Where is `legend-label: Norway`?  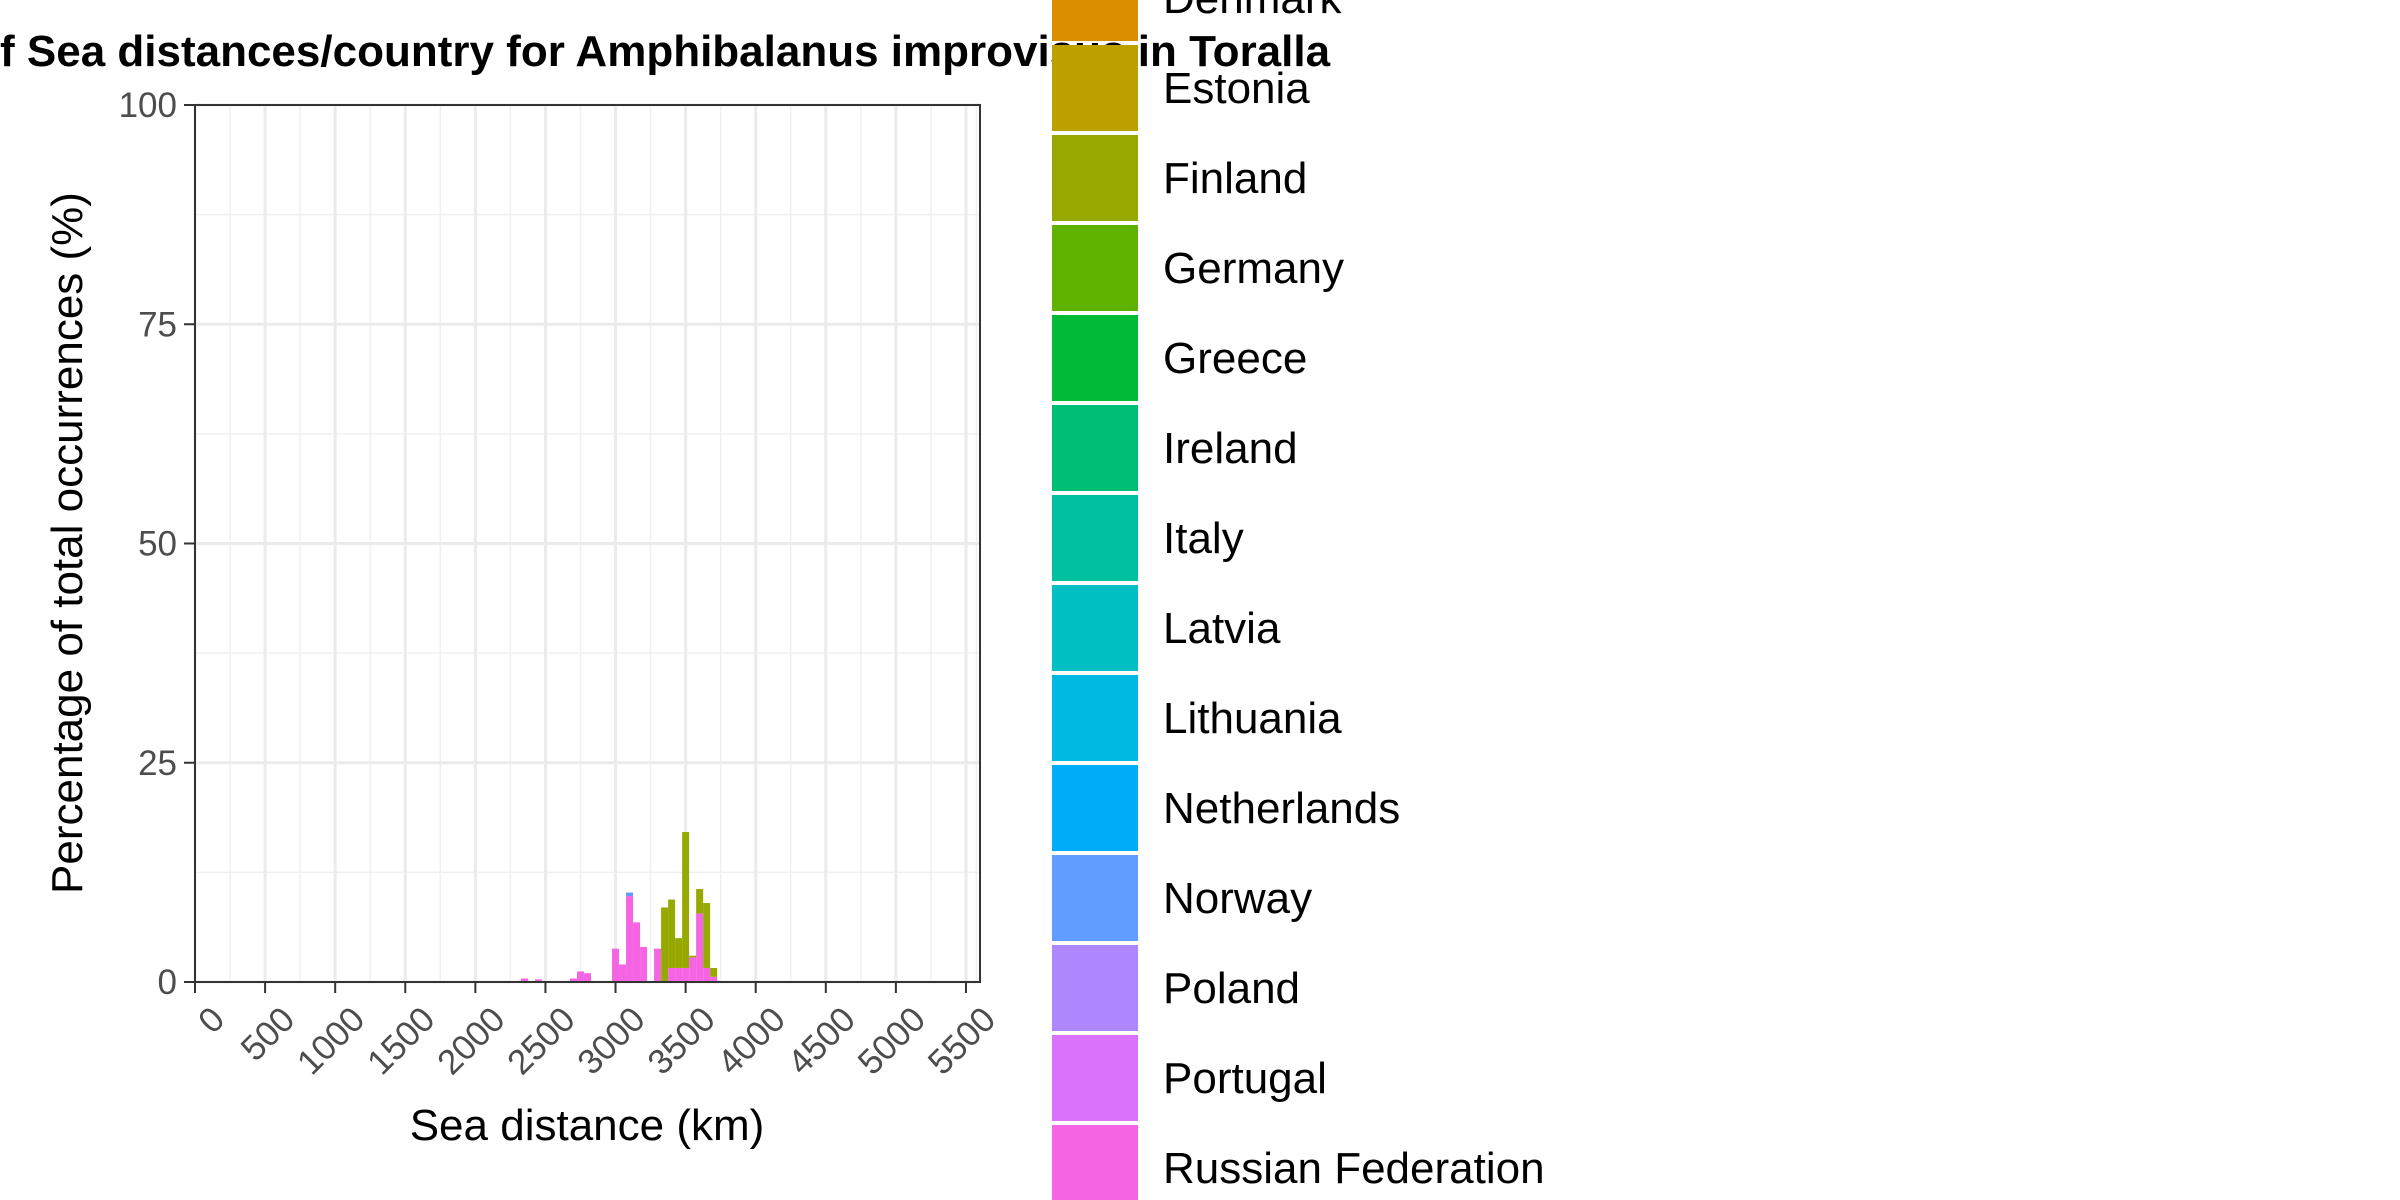 legend-label: Norway is located at coordinates (1237, 898).